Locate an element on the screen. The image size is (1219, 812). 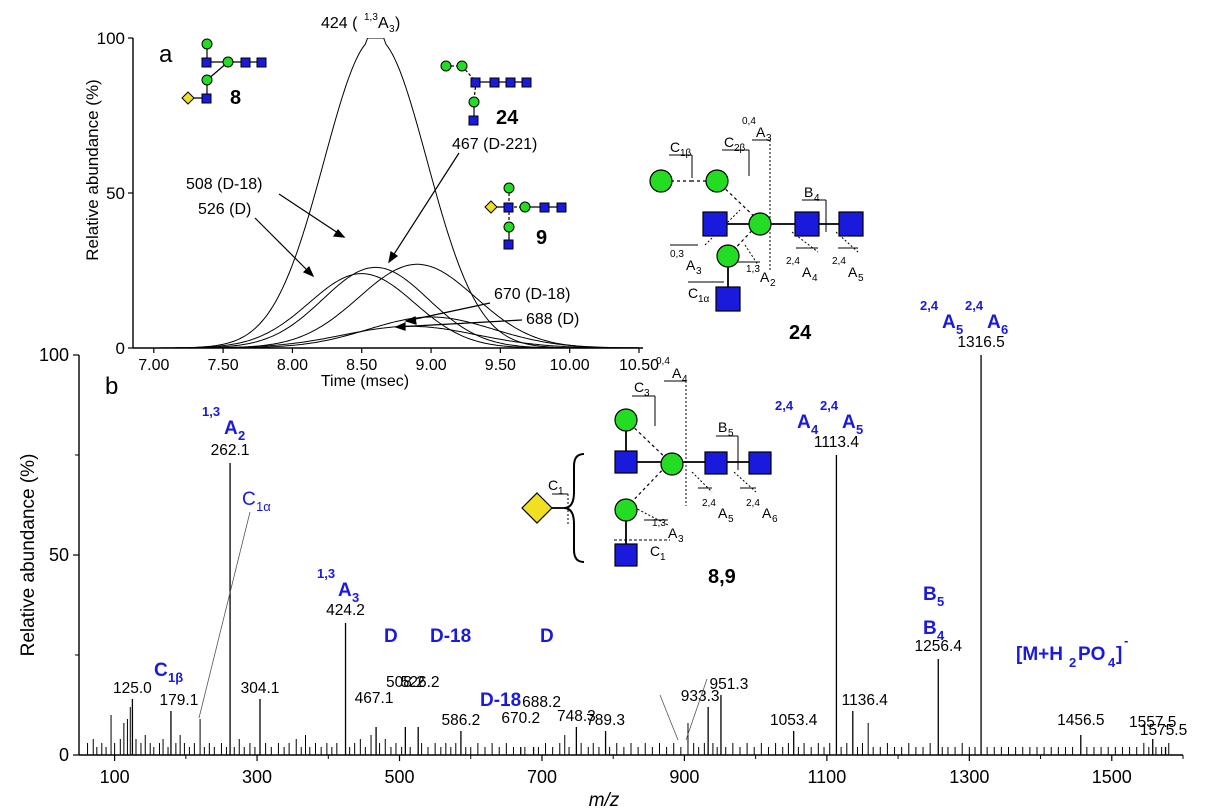
peak-label-789.3: 789.3 is located at coordinates (605, 720).